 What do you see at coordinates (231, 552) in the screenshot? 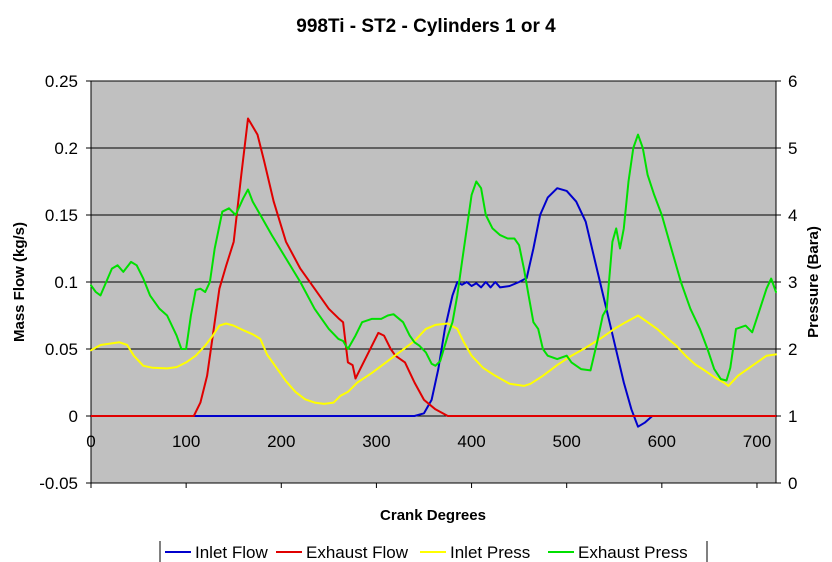
I see `legend-label-0: Inlet Flow` at bounding box center [231, 552].